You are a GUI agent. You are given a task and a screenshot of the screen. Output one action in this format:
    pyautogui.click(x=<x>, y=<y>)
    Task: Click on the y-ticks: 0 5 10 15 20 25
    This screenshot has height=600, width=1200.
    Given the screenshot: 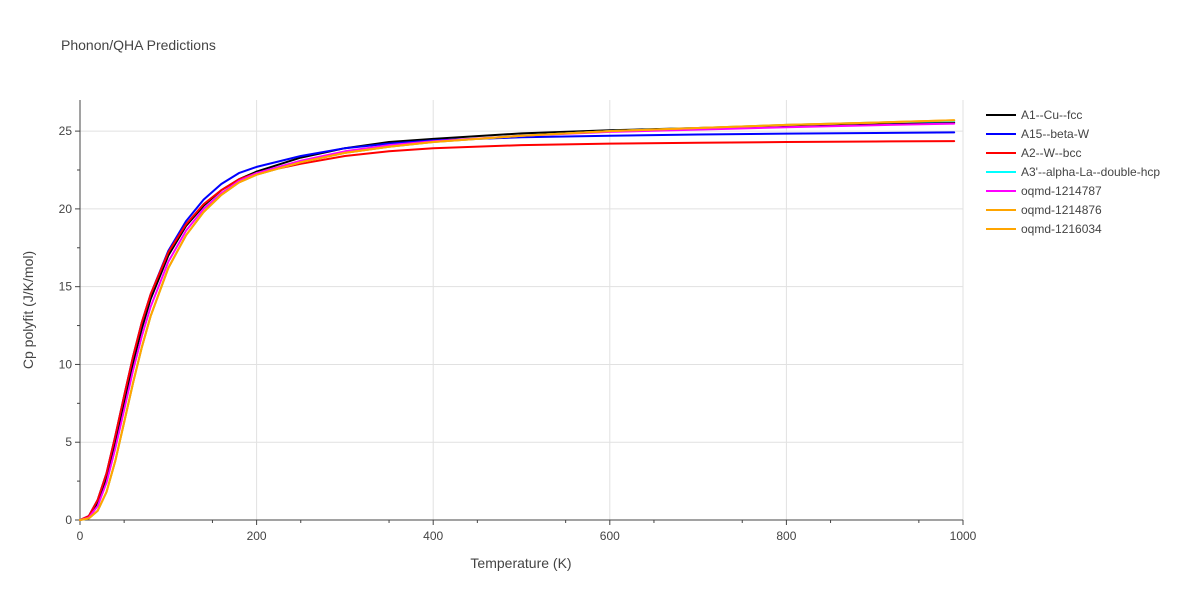 What is the action you would take?
    pyautogui.click(x=69, y=325)
    